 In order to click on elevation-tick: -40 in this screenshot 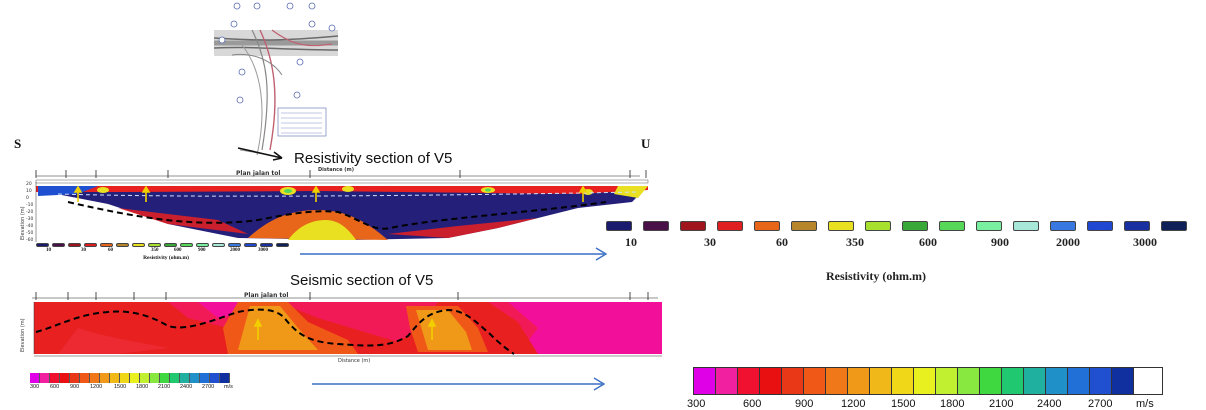, I will do `click(30, 226)`.